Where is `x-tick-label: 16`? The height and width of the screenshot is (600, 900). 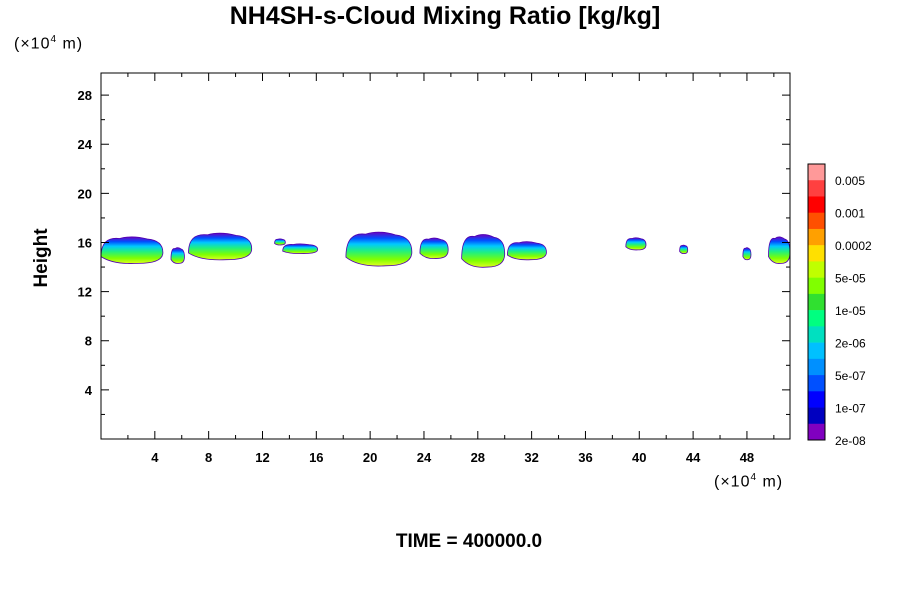 x-tick-label: 16 is located at coordinates (316, 457).